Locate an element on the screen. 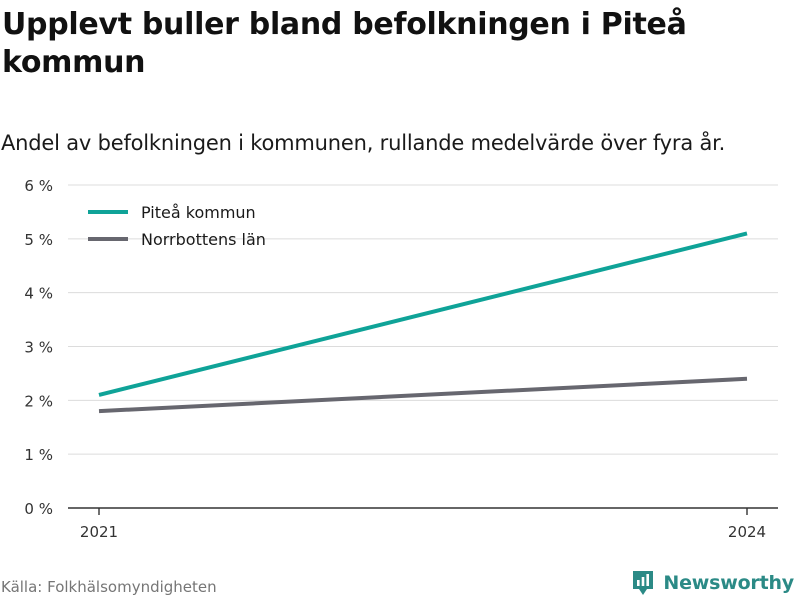  x-tick-label: 2021 is located at coordinates (99, 532).